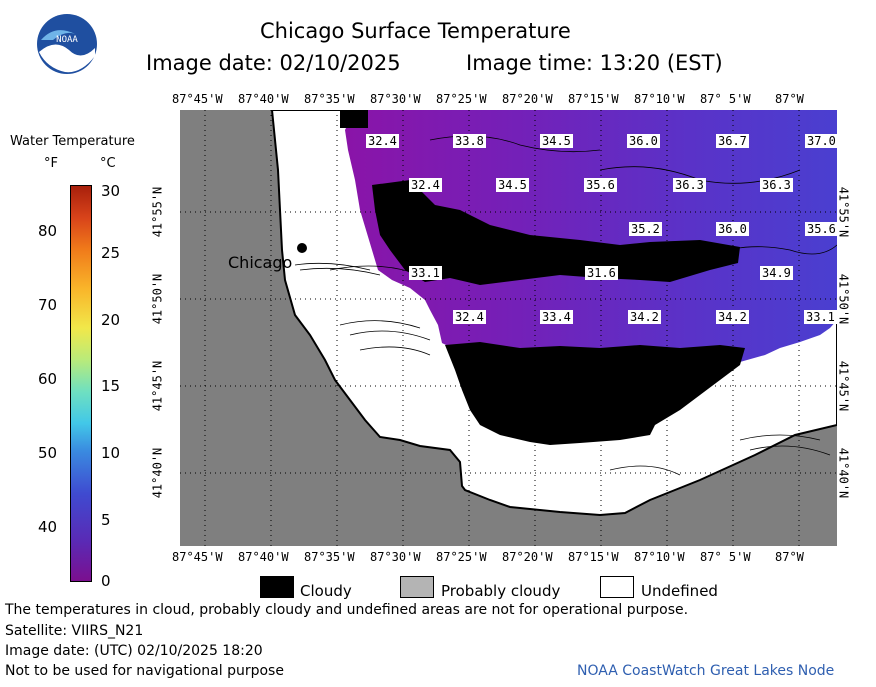 This screenshot has height=687, width=876. What do you see at coordinates (326, 591) in the screenshot?
I see `legend-label-cloudy: Cloudy` at bounding box center [326, 591].